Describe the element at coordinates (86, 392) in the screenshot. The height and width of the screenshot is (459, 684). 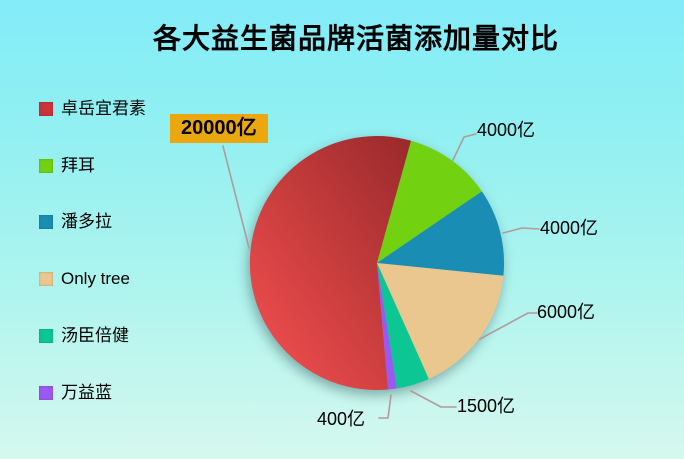
I see `legend-label: 万益蓝` at that location.